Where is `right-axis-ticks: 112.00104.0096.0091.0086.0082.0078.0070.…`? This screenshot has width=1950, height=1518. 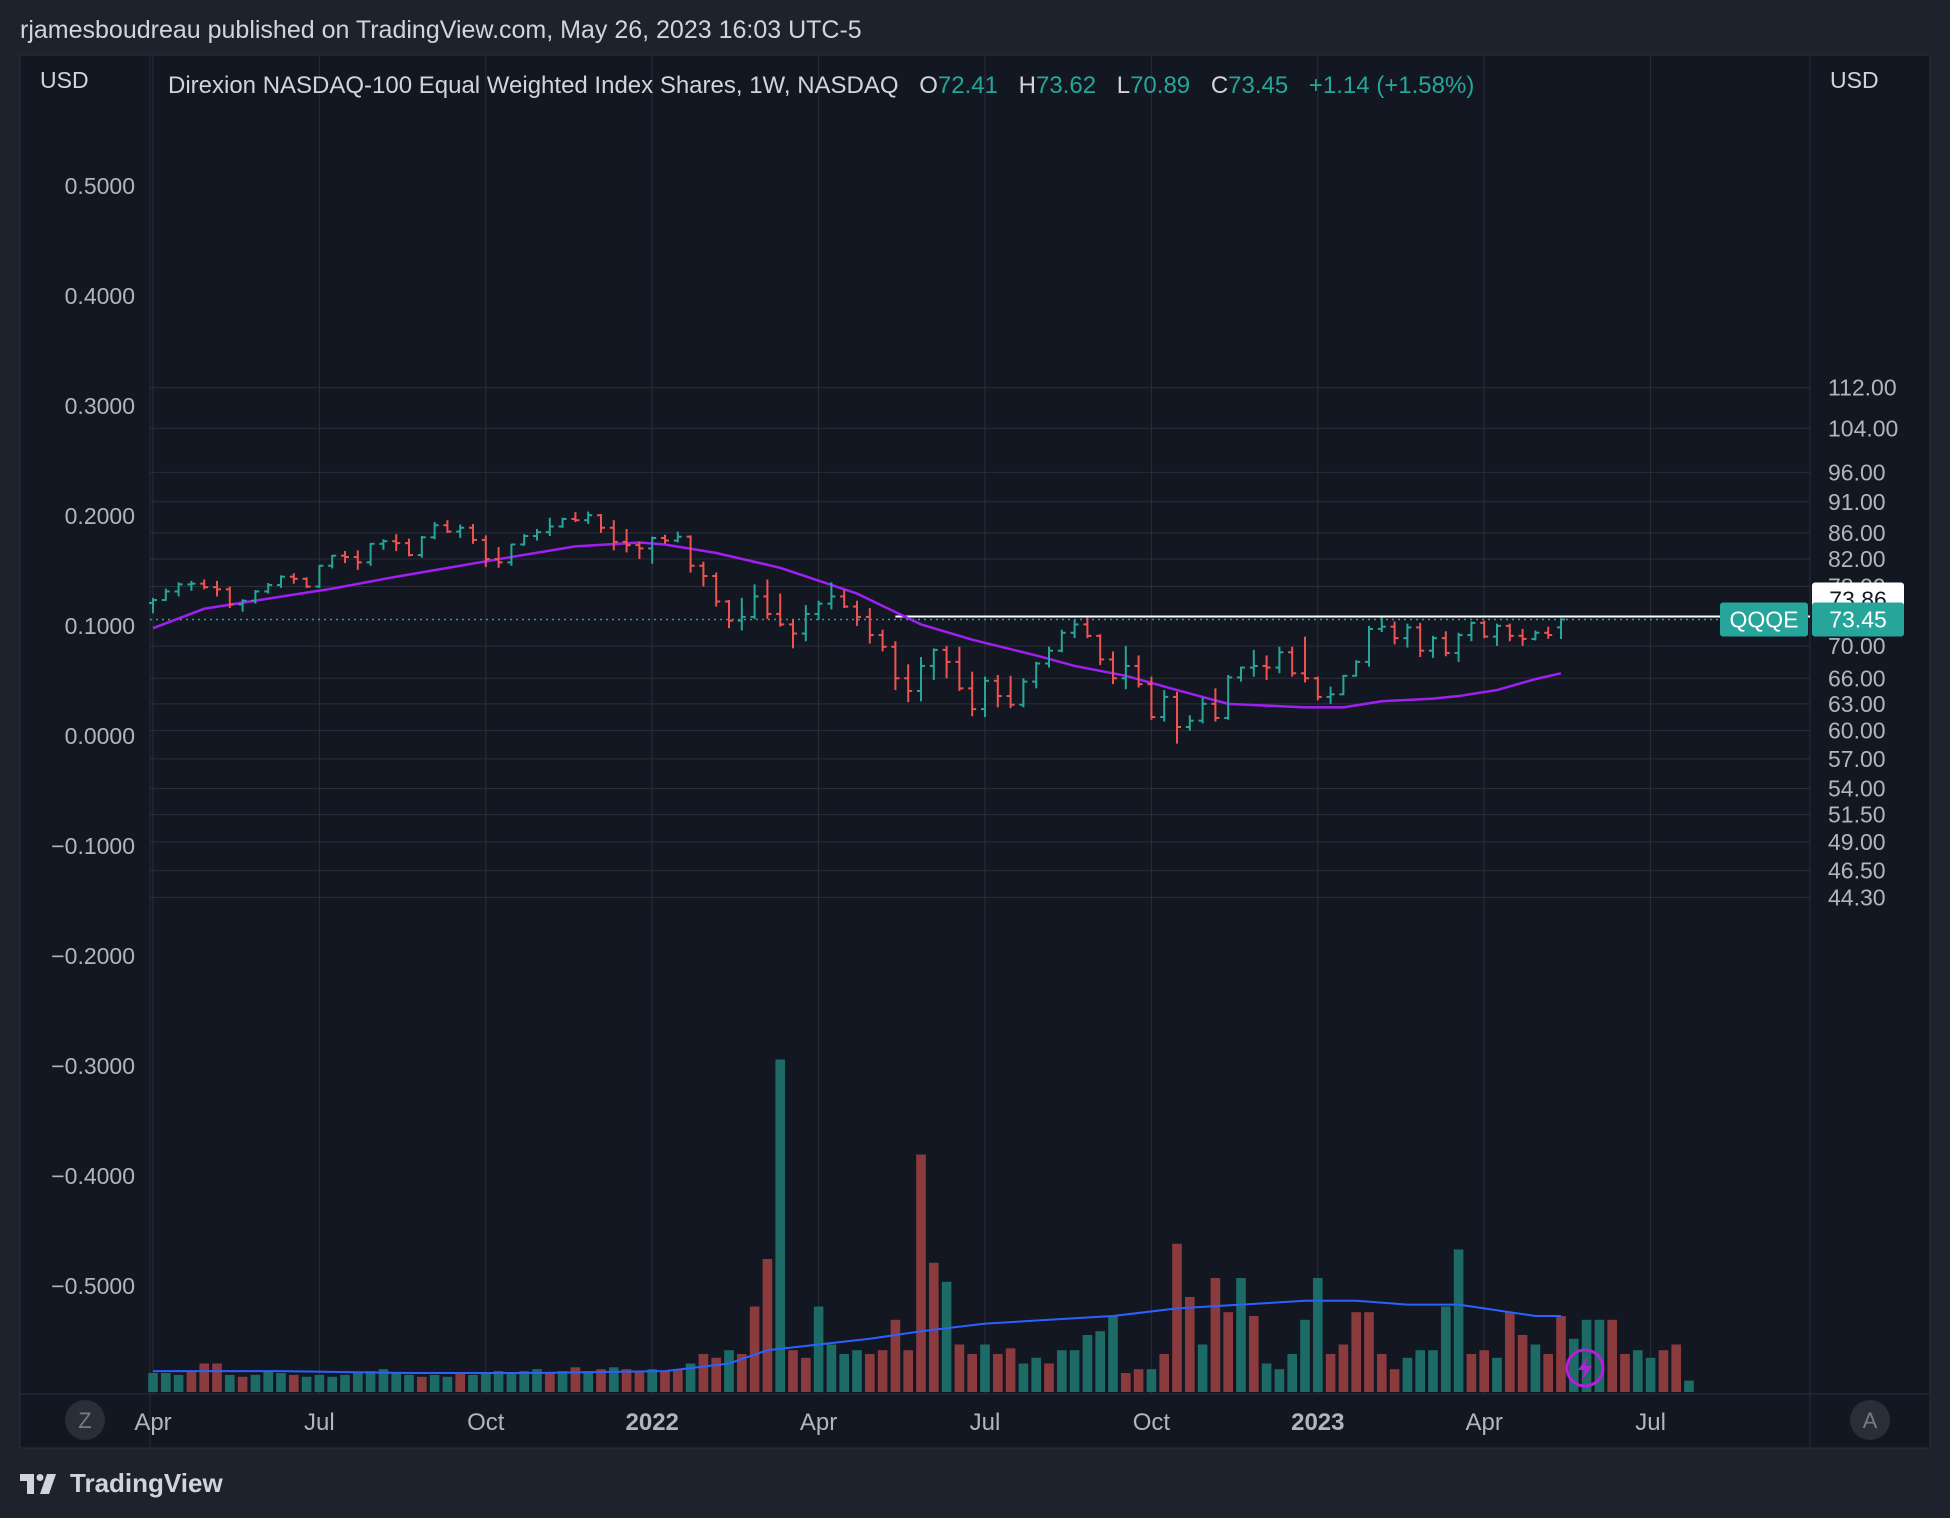
right-axis-ticks: 112.00104.0096.0091.0086.0082.0078.0070.… is located at coordinates (1863, 643).